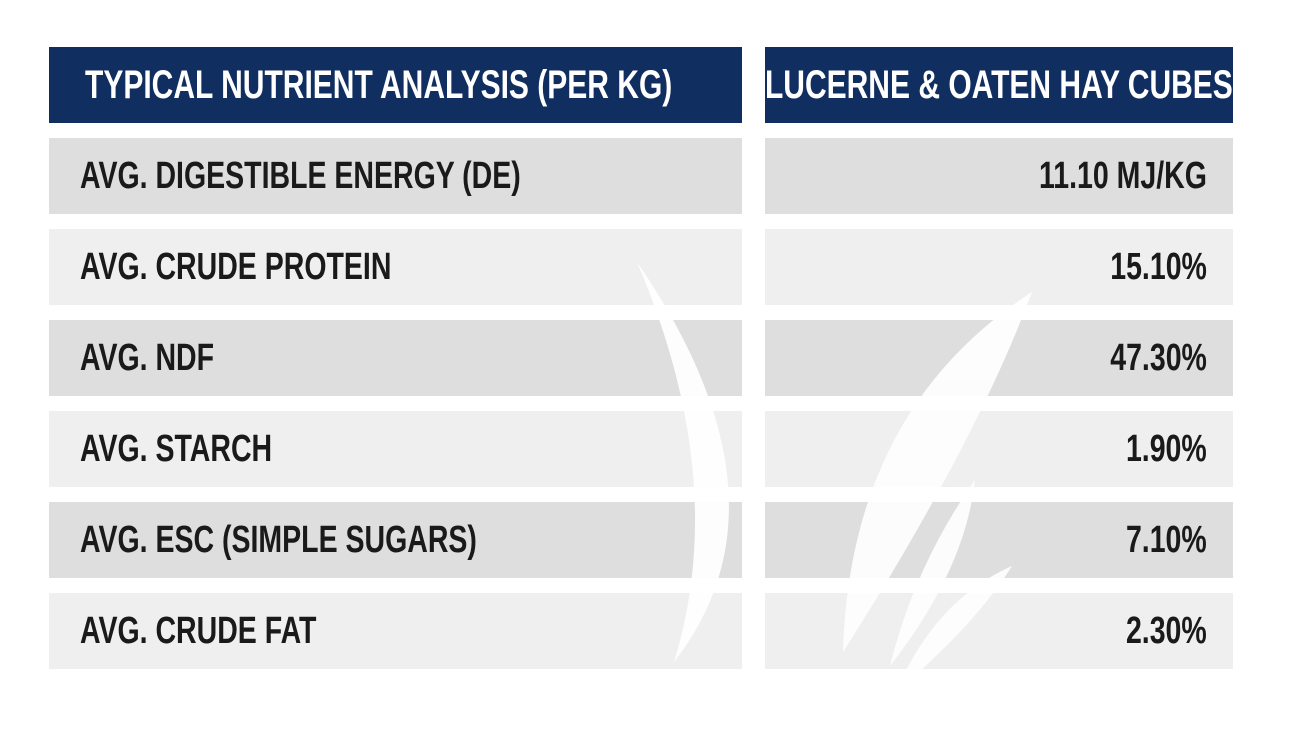 The image size is (1292, 740). What do you see at coordinates (999, 449) in the screenshot?
I see `table-row-value-cell: 1.90%` at bounding box center [999, 449].